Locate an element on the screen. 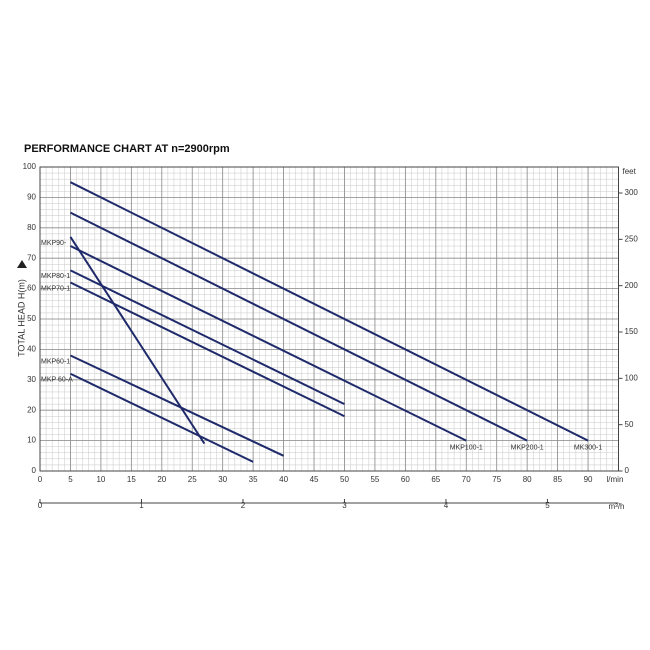  series-label: MKP100-1 is located at coordinates (466, 447).